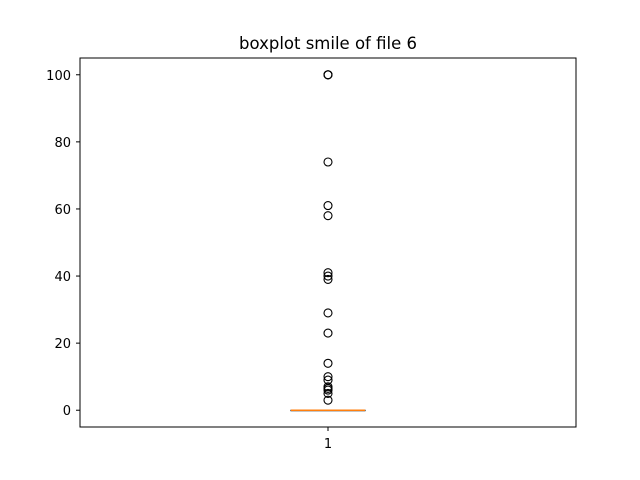  Describe the element at coordinates (62, 143) in the screenshot. I see `y-tick-label: 80` at that location.